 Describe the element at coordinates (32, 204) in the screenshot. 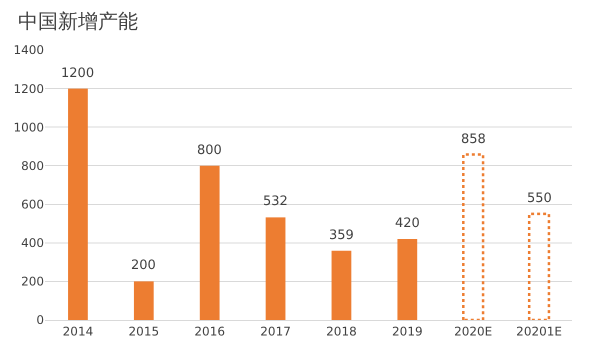

I see `y-tick-label: 600` at that location.